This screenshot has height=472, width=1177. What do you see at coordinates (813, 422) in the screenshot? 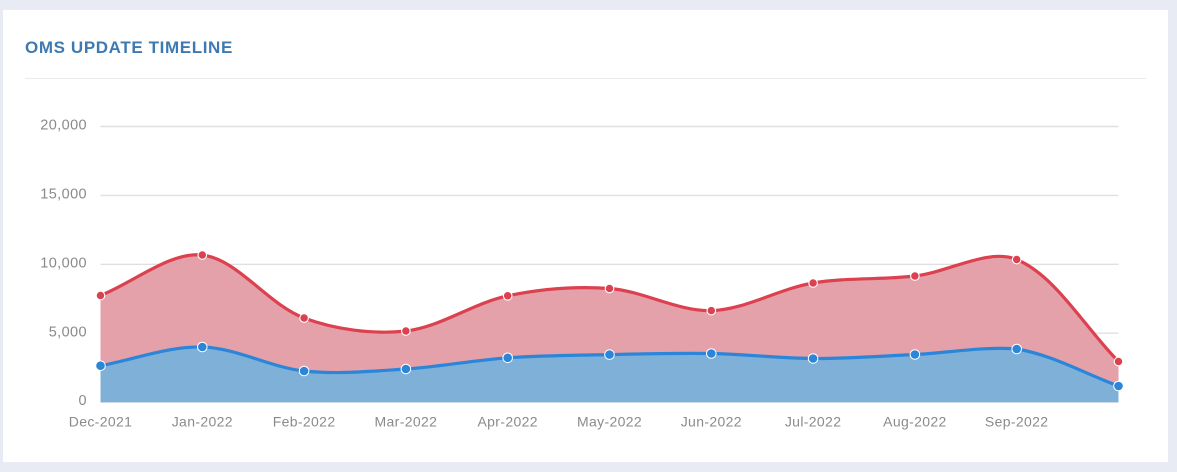
I see `svg-text: Jul-2022` at bounding box center [813, 422].